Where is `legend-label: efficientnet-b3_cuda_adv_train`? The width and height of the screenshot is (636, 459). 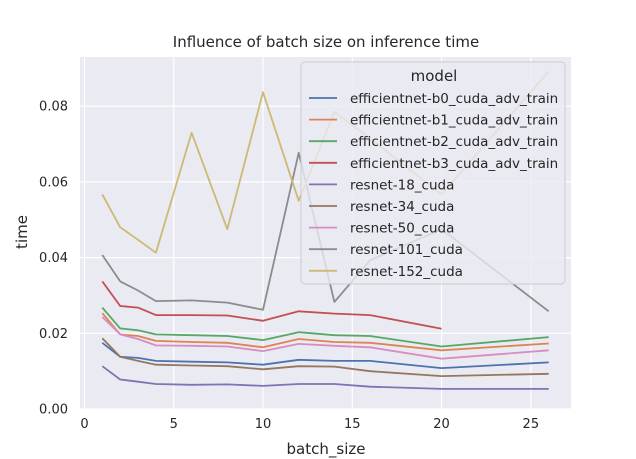
legend-label: efficientnet-b3_cuda_adv_train is located at coordinates (454, 164).